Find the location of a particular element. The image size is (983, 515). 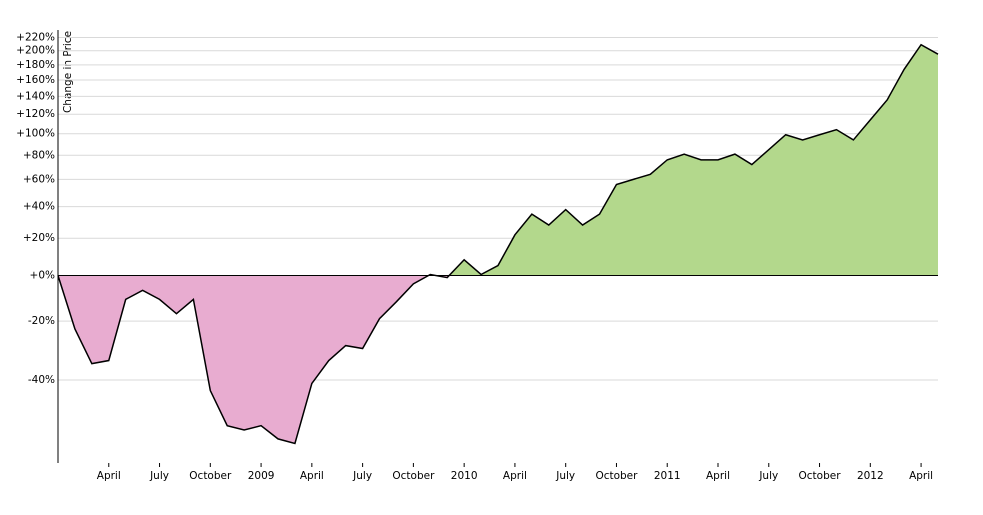

y-tick-label: +200% is located at coordinates (35, 51).